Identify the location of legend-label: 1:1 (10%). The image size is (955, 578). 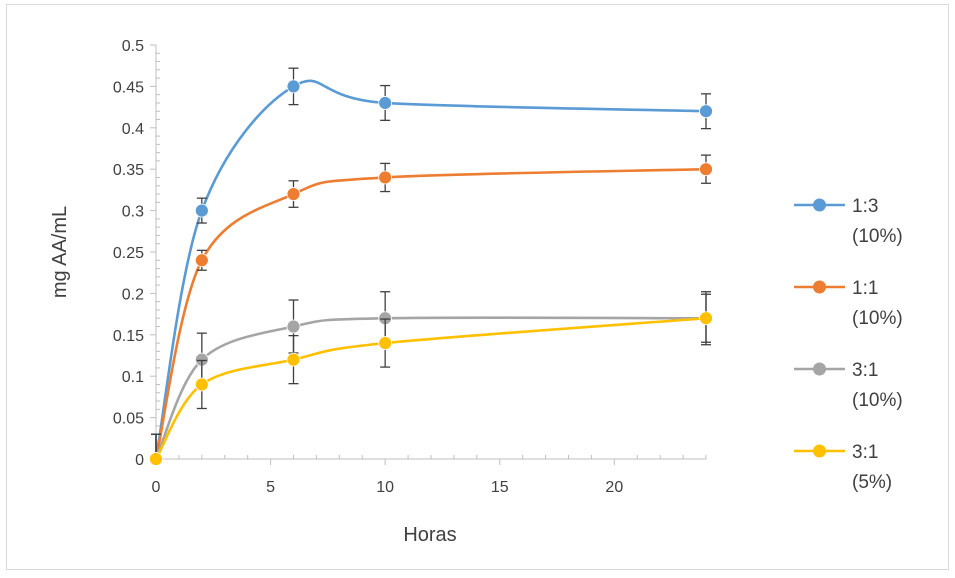
(877, 303).